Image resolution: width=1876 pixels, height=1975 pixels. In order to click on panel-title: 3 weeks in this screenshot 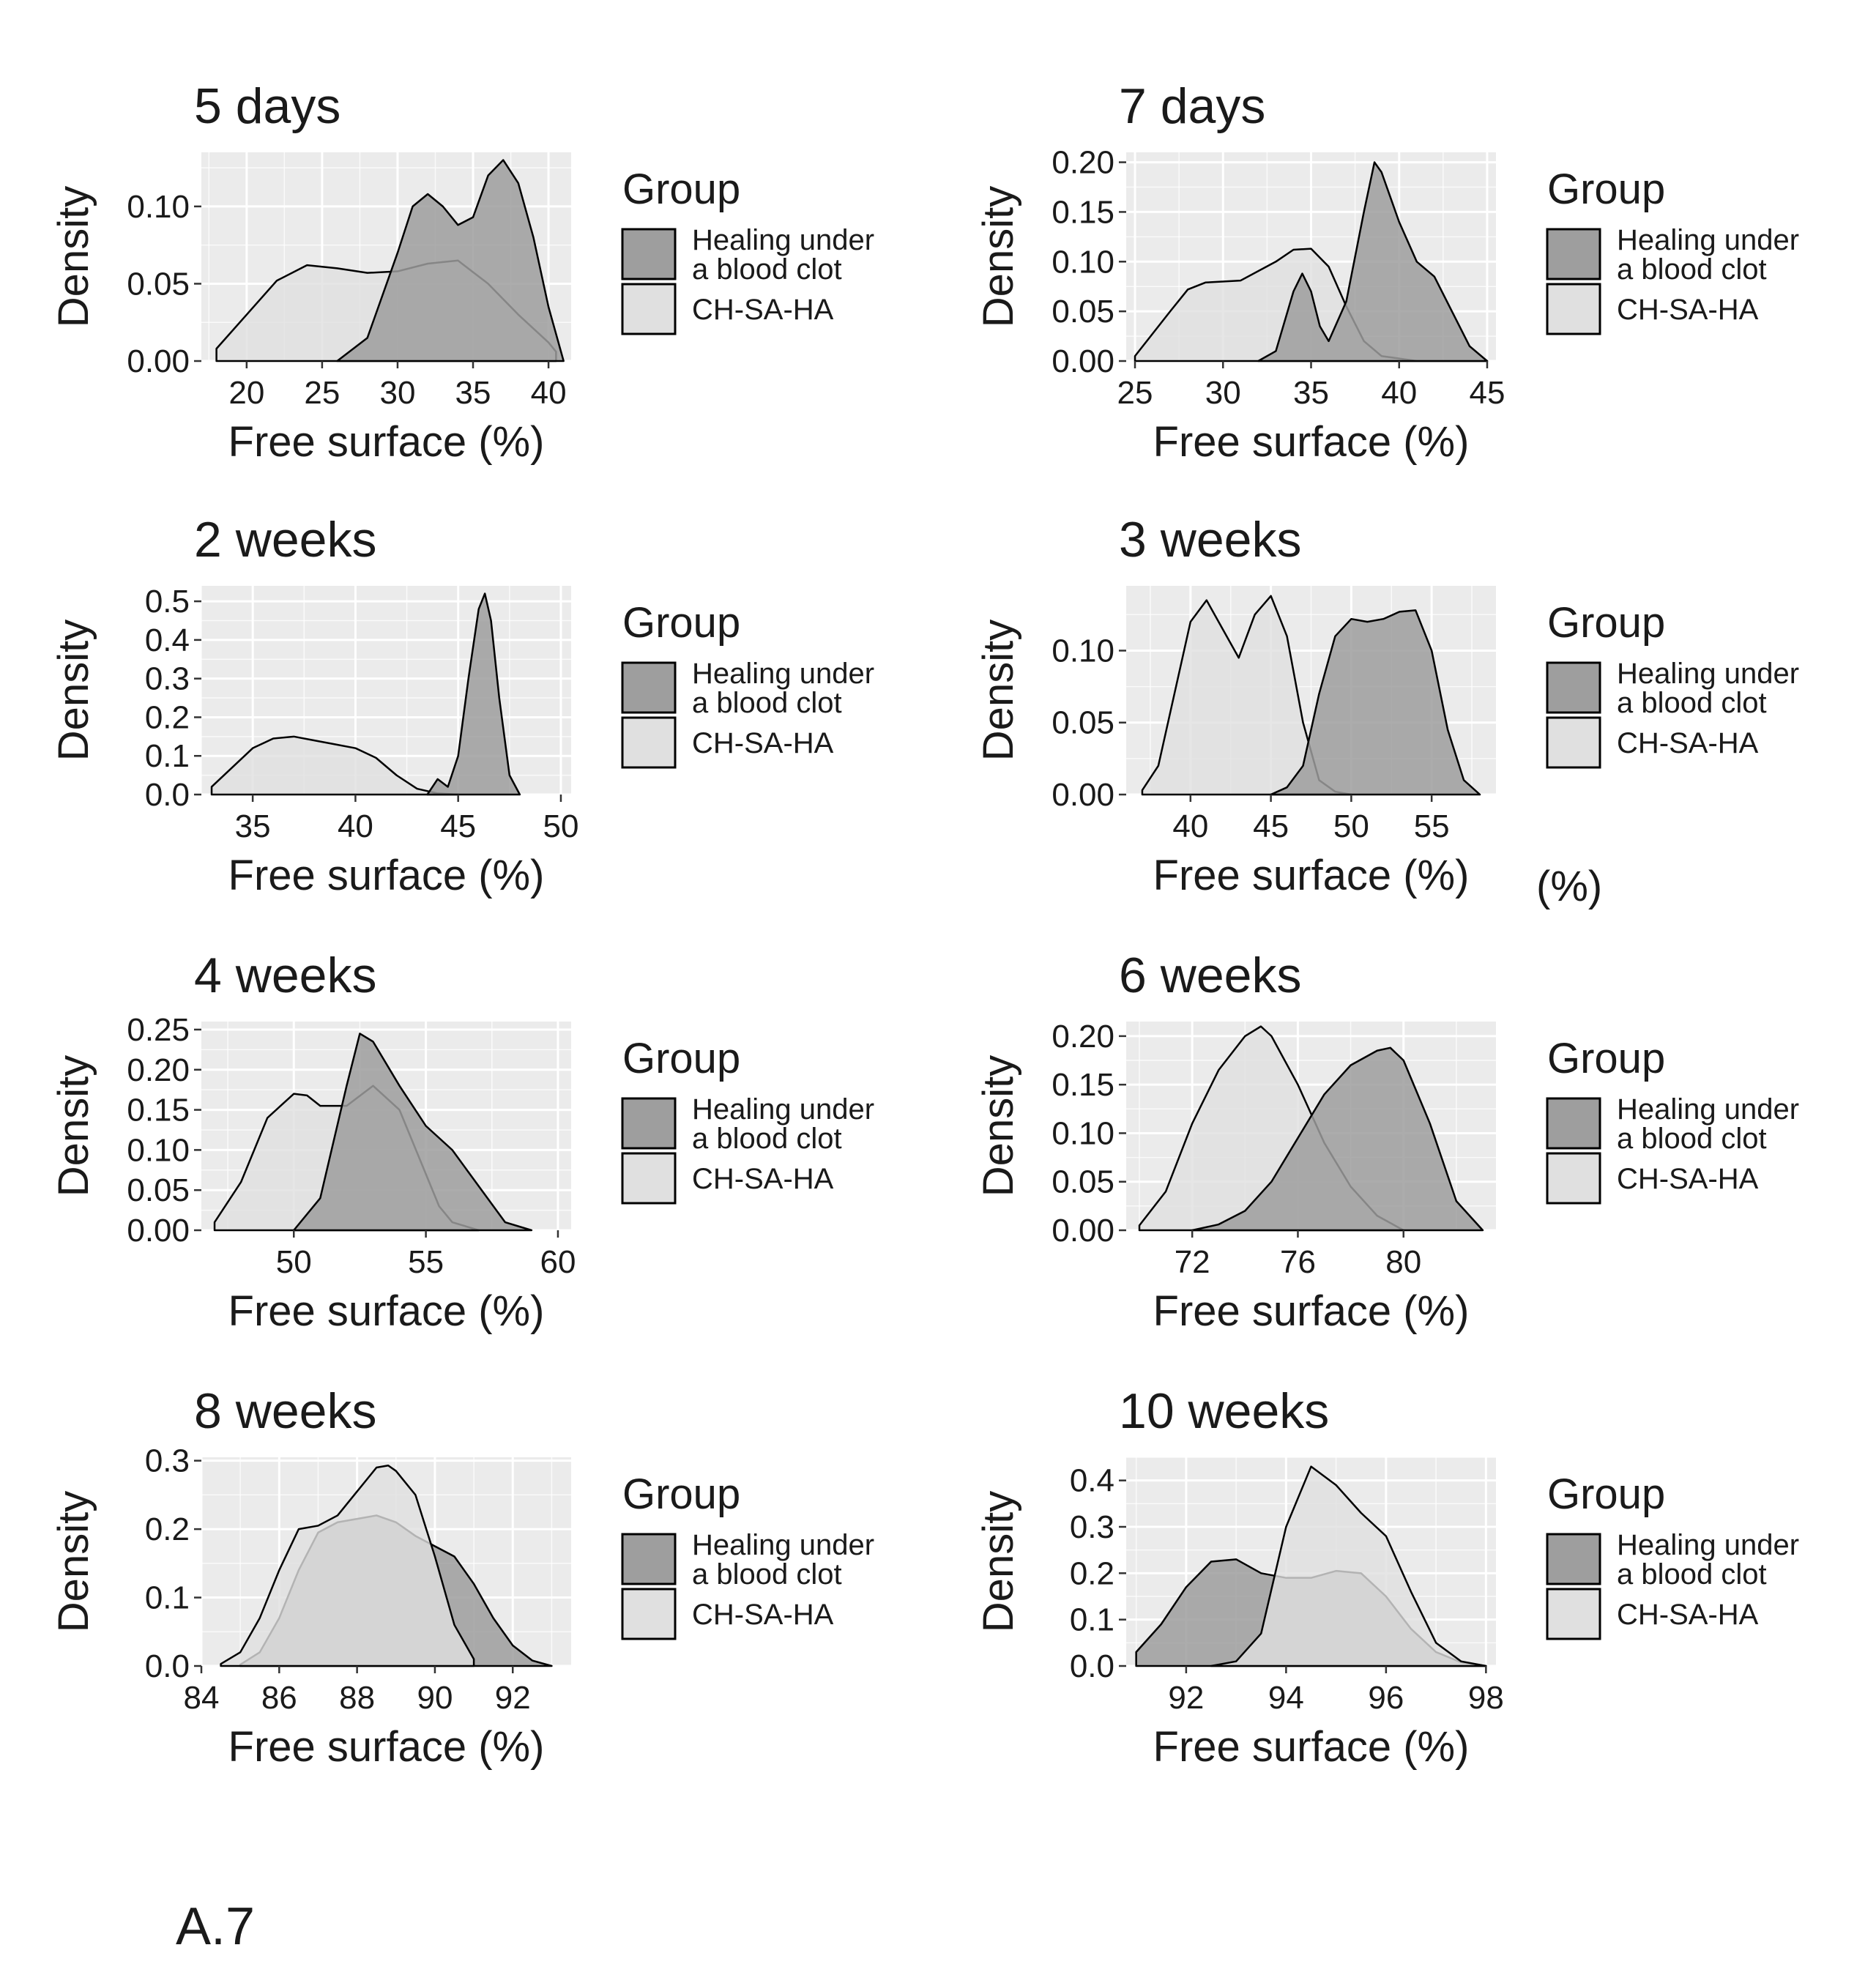, I will do `click(1210, 540)`.